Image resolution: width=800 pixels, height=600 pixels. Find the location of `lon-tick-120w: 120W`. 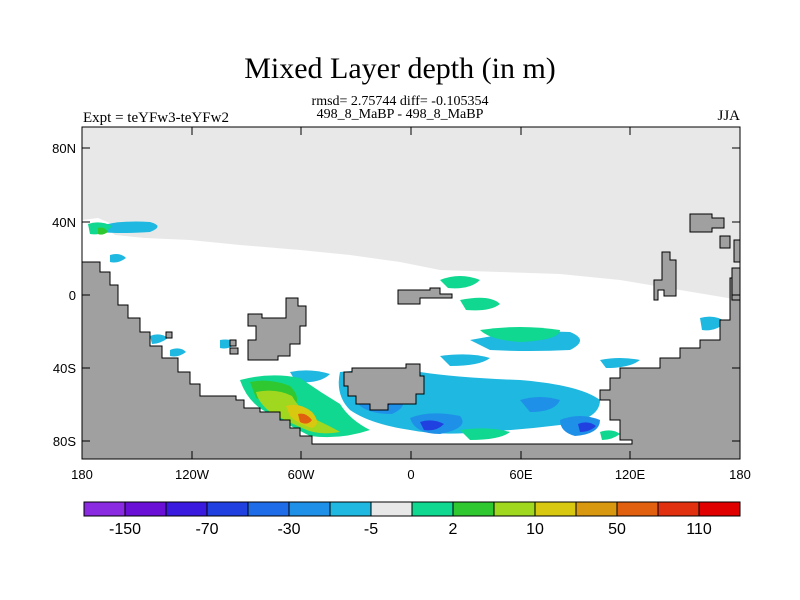

lon-tick-120w: 120W is located at coordinates (192, 474).